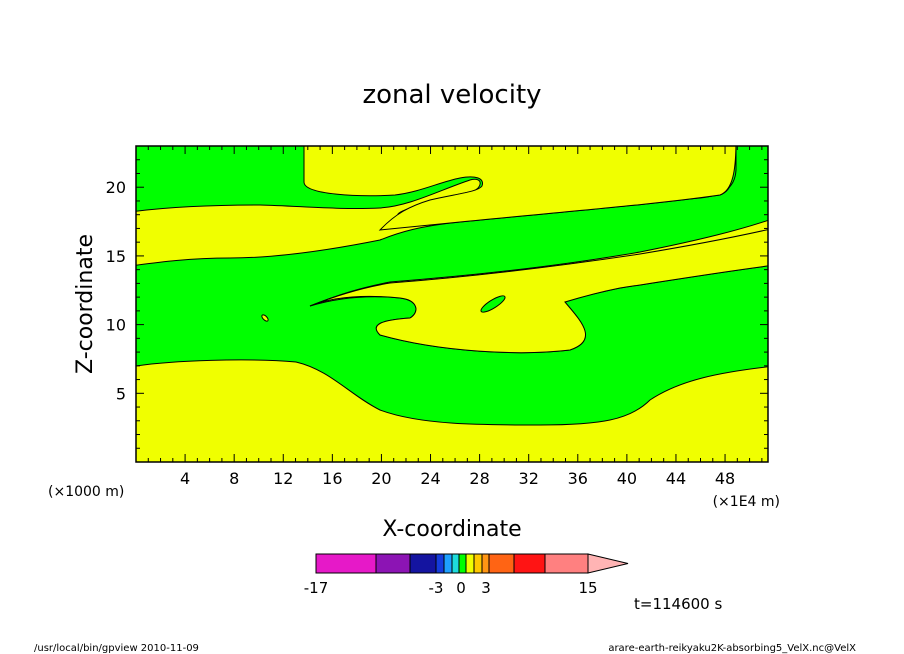 The width and height of the screenshot is (904, 654). I want to click on region-positive-middle, so click(538, 291).